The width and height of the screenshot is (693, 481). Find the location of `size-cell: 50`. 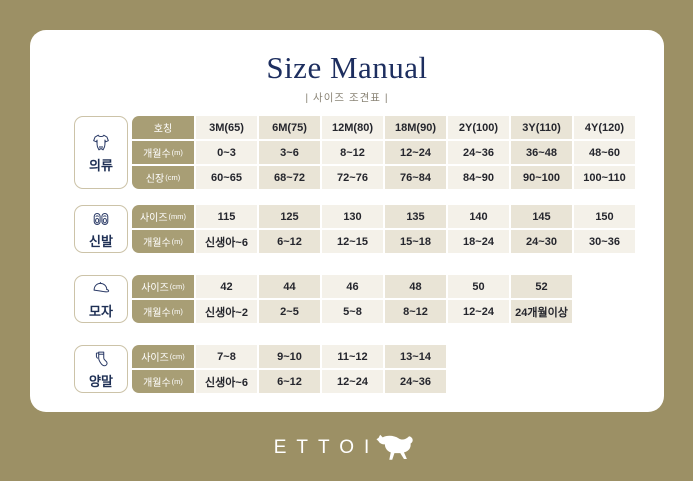

size-cell: 50 is located at coordinates (478, 286).